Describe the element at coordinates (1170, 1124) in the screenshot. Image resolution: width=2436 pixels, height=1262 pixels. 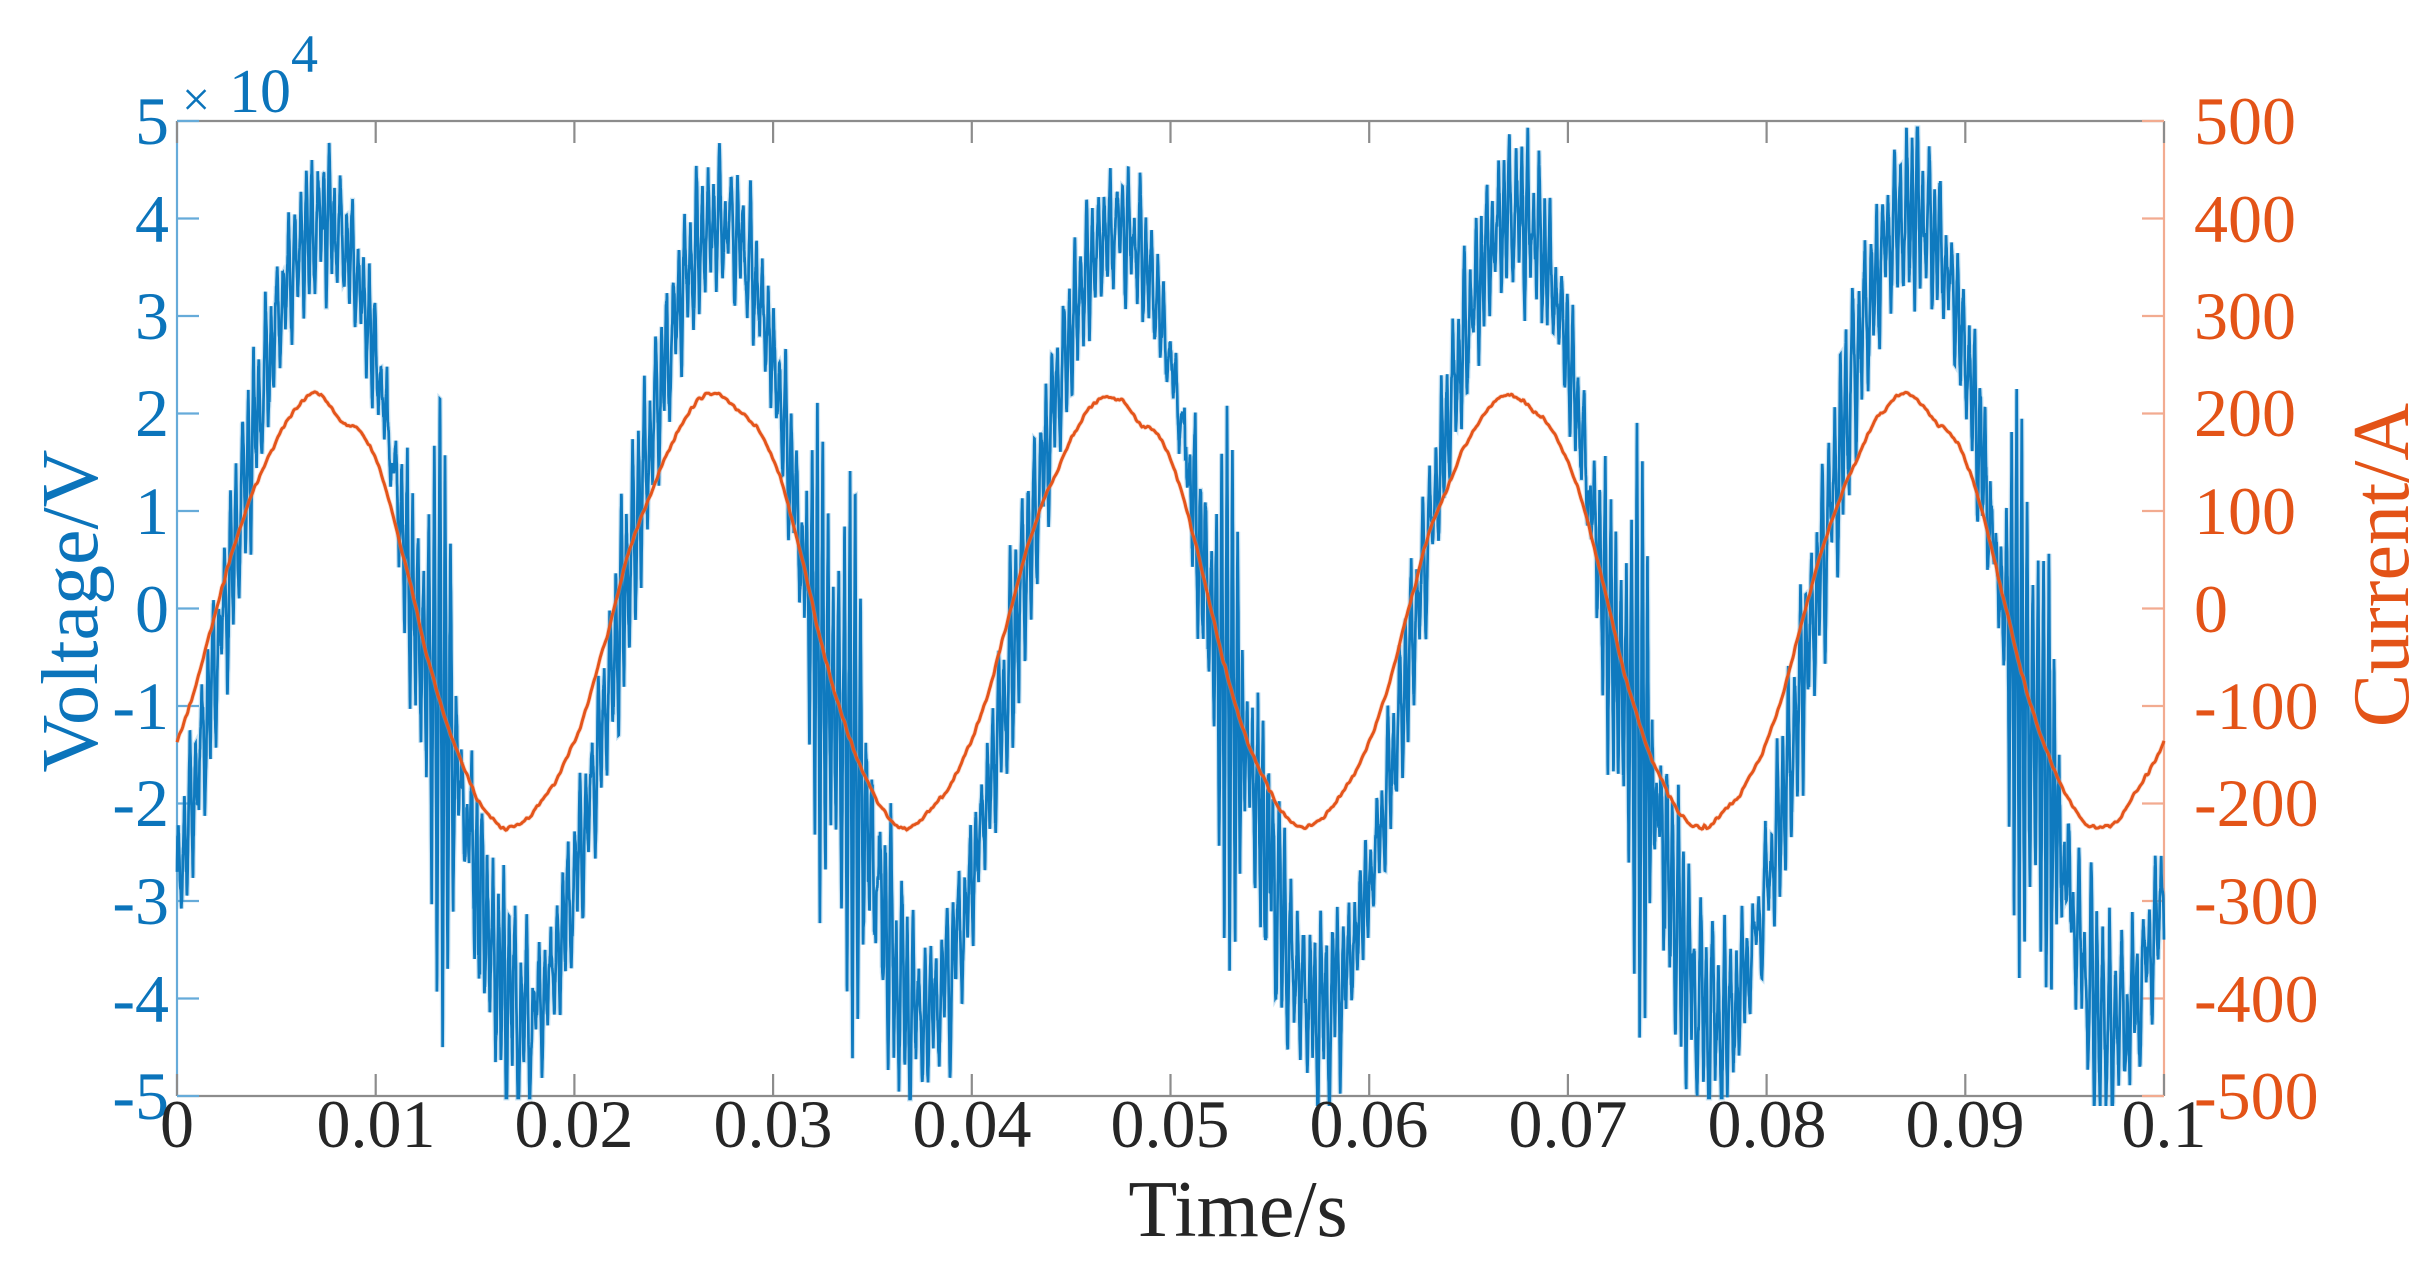
I see `svg-text: 0.05` at that location.